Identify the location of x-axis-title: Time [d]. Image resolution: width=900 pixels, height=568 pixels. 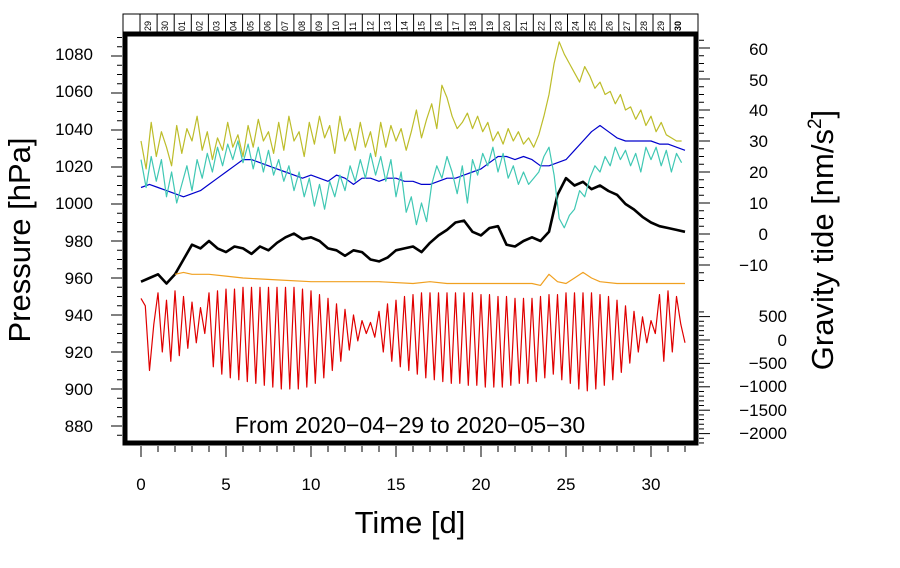
(410, 522).